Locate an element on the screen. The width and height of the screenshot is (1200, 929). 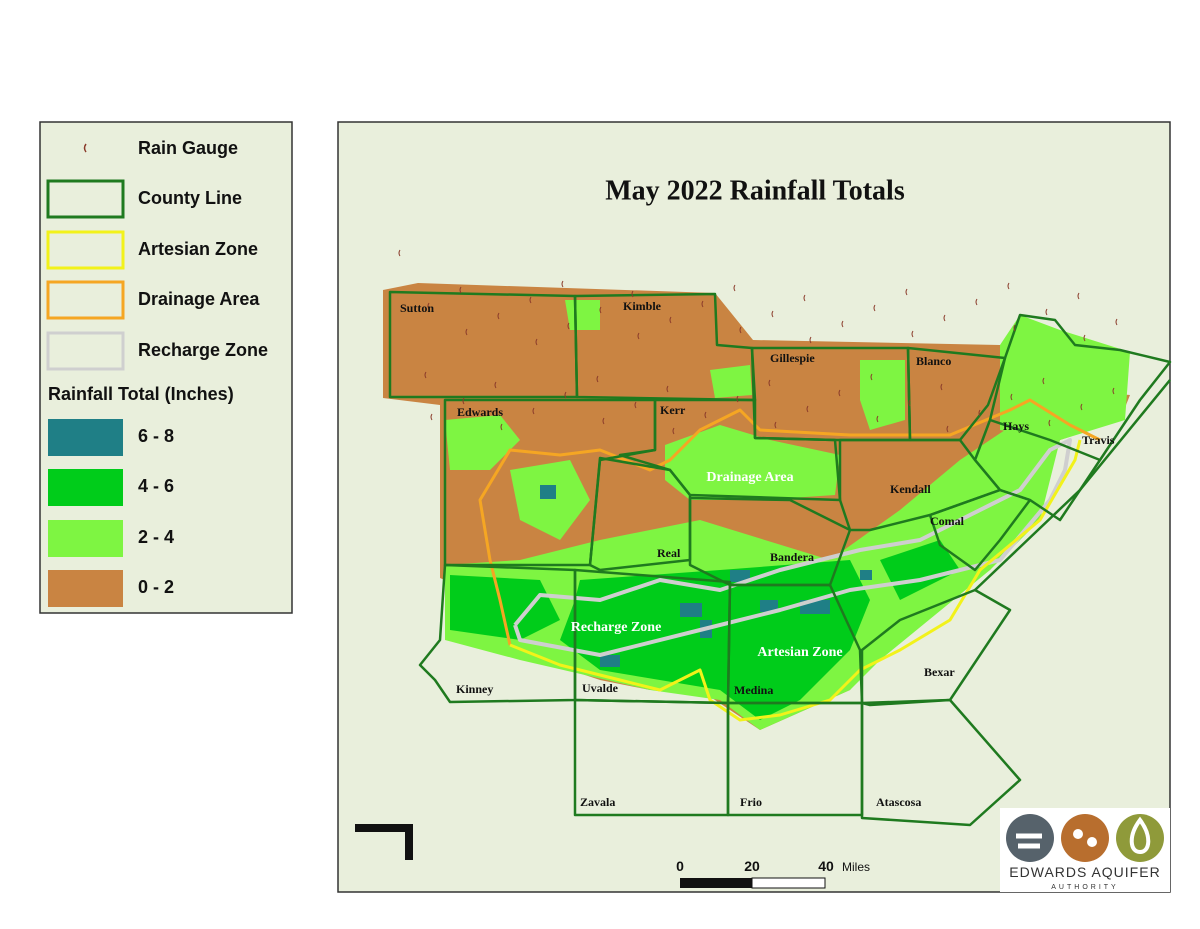
scale-bar is located at coordinates (753, 883).